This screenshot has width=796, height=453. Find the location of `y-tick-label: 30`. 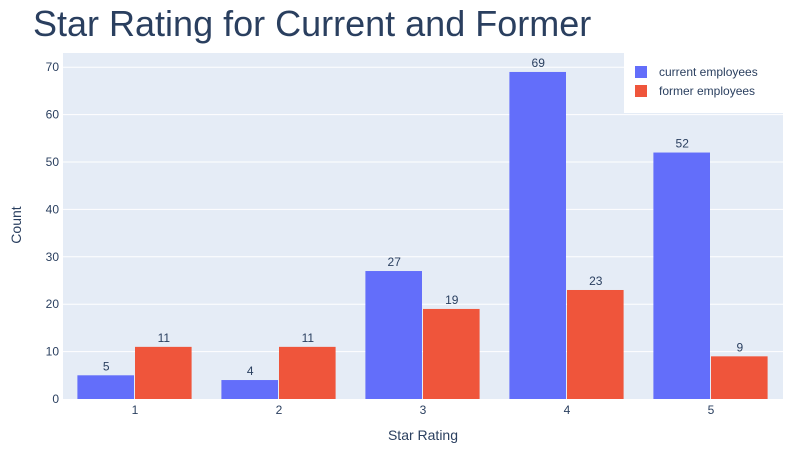

y-tick-label: 30 is located at coordinates (53, 257).